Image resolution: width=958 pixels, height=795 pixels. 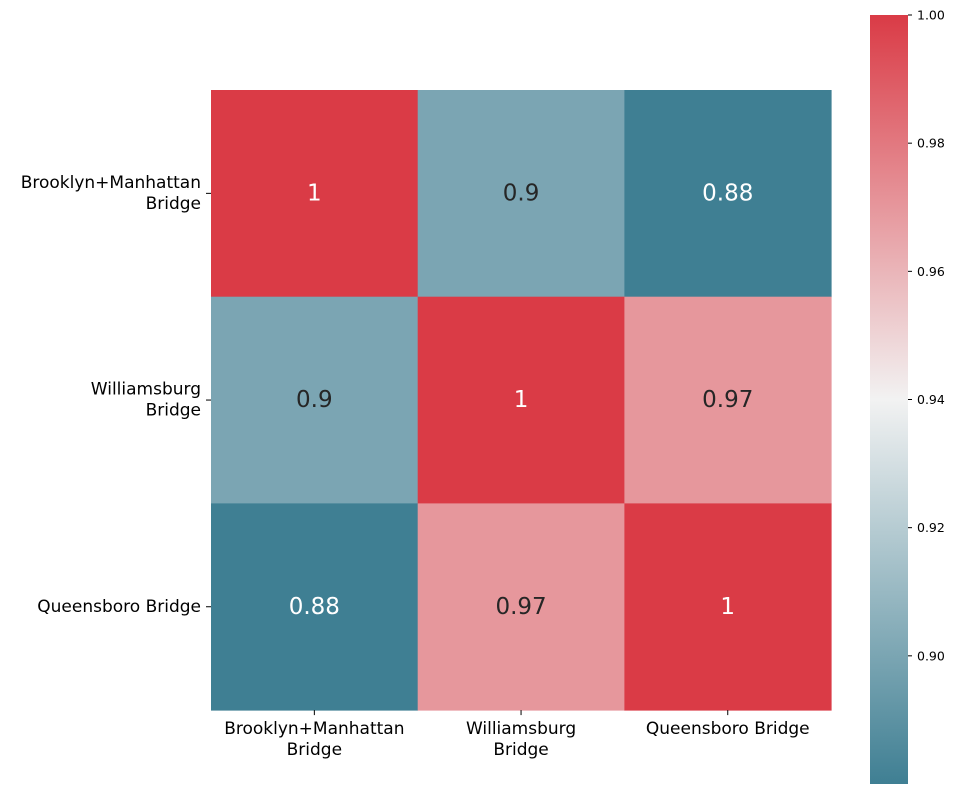 What do you see at coordinates (926, 335) in the screenshot?
I see `colorbar-ticks: 0.90 0.92 0.94 0.96 0.98 1.00` at bounding box center [926, 335].